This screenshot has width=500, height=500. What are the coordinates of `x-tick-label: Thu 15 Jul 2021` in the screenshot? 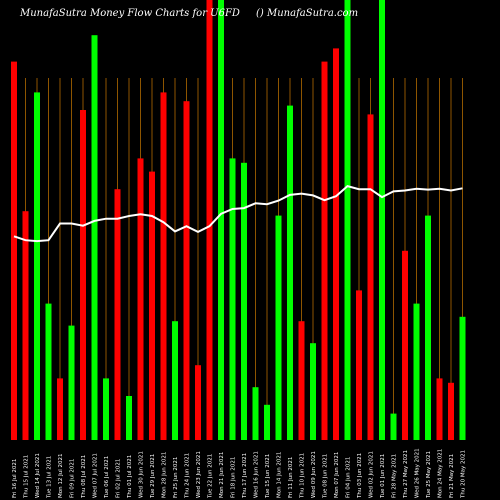 It's located at (27, 477).